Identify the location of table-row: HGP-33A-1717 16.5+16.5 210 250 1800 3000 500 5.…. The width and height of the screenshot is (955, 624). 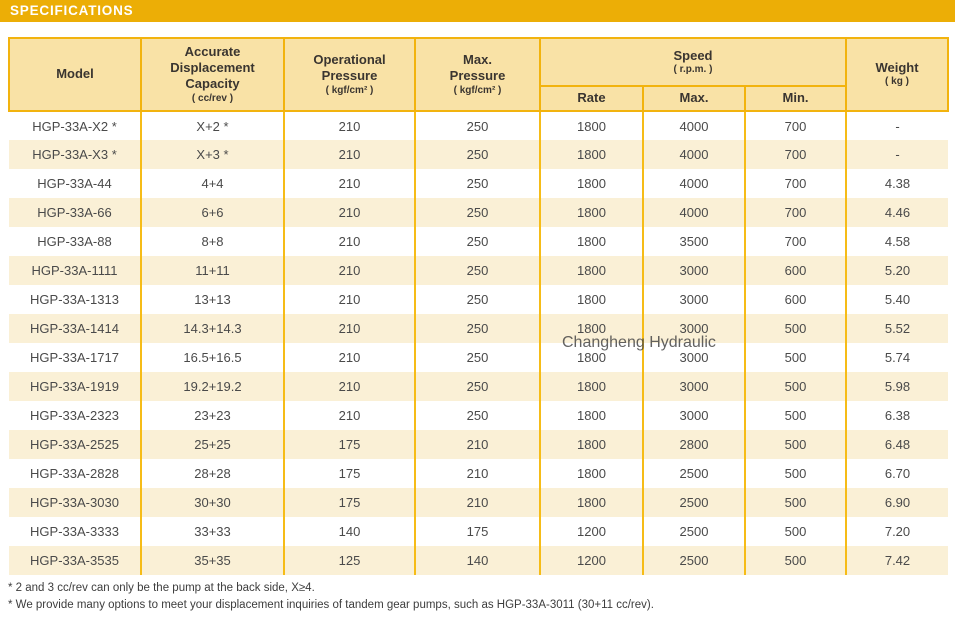
(478, 357).